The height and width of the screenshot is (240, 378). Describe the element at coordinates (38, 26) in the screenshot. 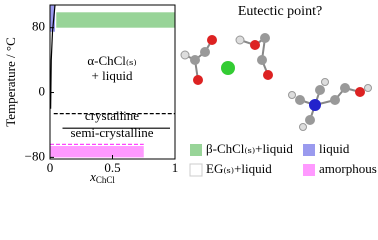

I see `y-tick-label: 80` at that location.